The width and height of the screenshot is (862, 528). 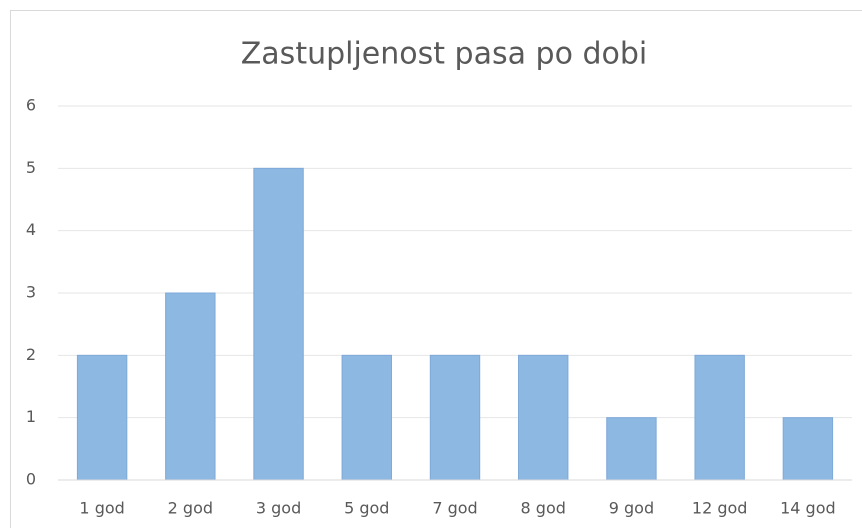 I want to click on x-tick-label: 12 god, so click(x=720, y=508).